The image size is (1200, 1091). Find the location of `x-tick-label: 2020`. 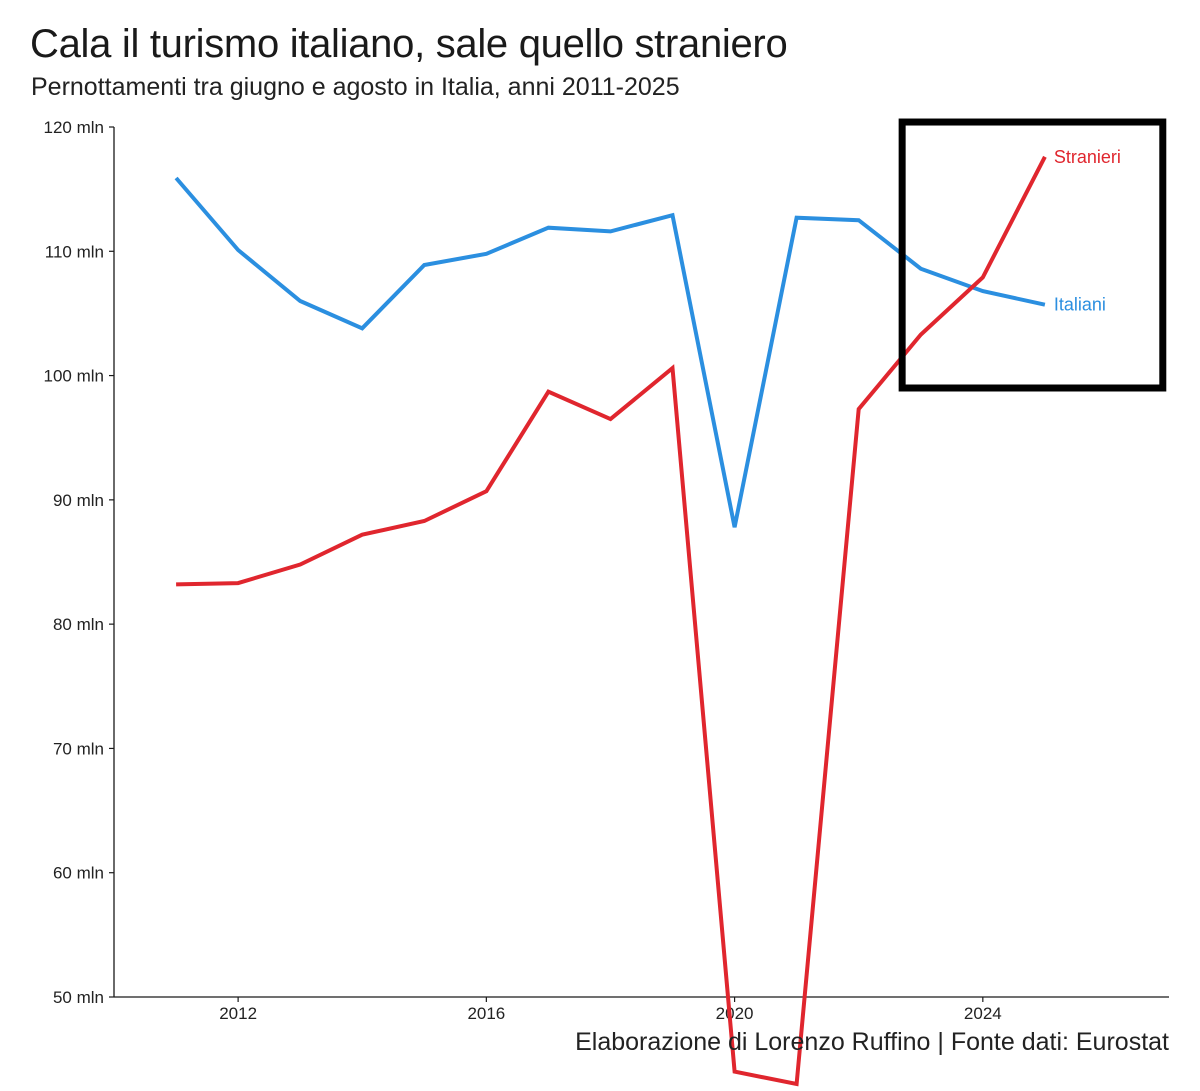

x-tick-label: 2020 is located at coordinates (735, 1013).